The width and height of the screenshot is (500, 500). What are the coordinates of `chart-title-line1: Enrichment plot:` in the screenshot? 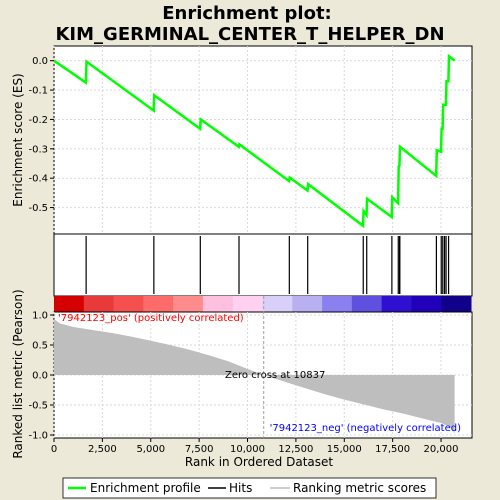 It's located at (247, 13).